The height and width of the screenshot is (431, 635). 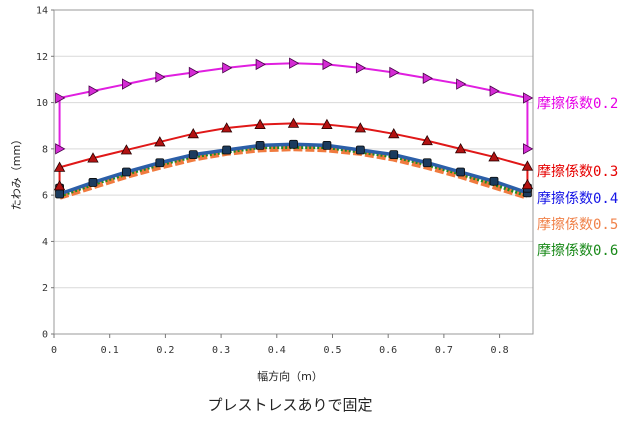 I want to click on series-1-label: 摩擦係数0.2, so click(x=577, y=103).